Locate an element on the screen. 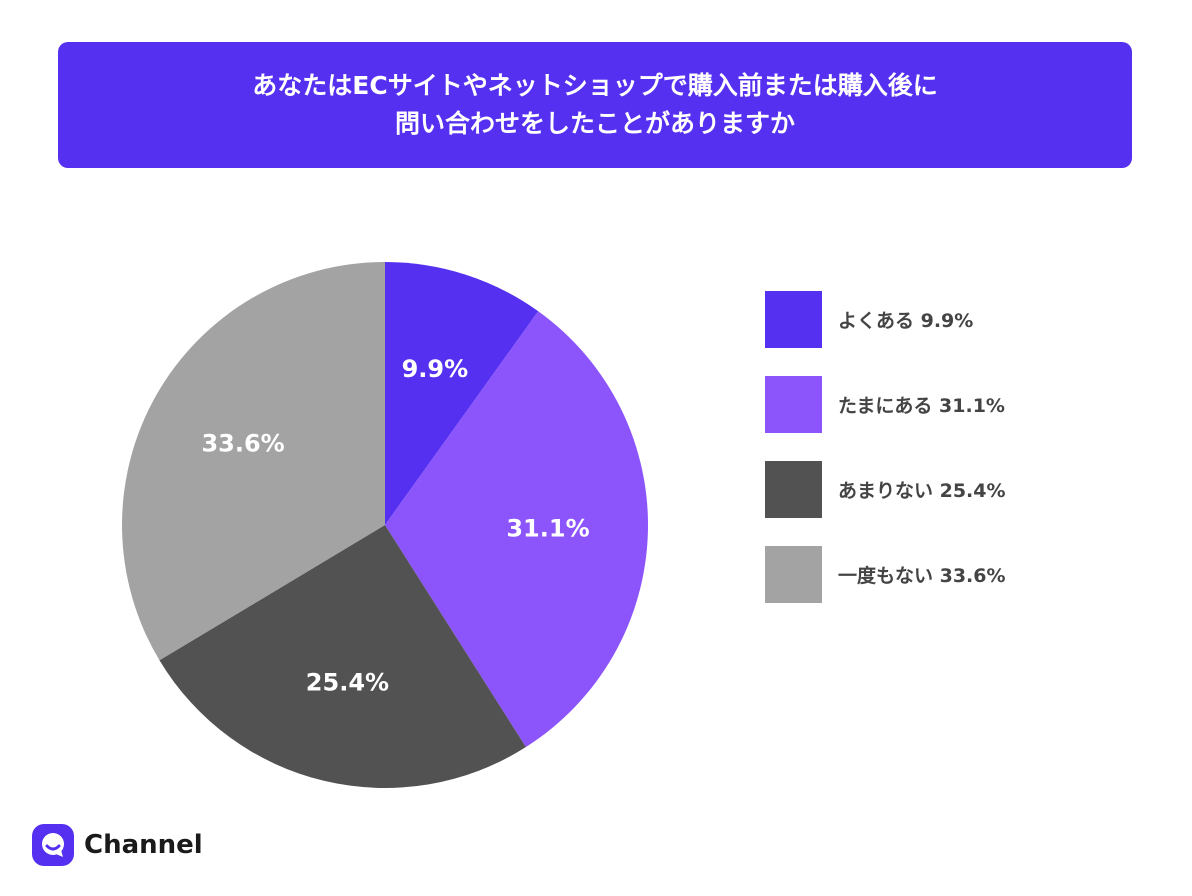 The width and height of the screenshot is (1192, 896). legend-label: 一度もない 33.6% is located at coordinates (922, 575).